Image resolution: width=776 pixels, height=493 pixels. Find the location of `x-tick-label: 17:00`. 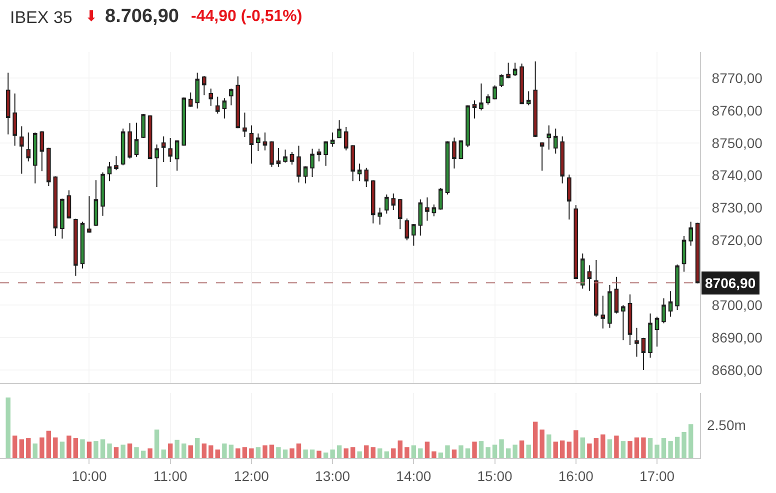

x-tick-label: 17:00 is located at coordinates (657, 476).